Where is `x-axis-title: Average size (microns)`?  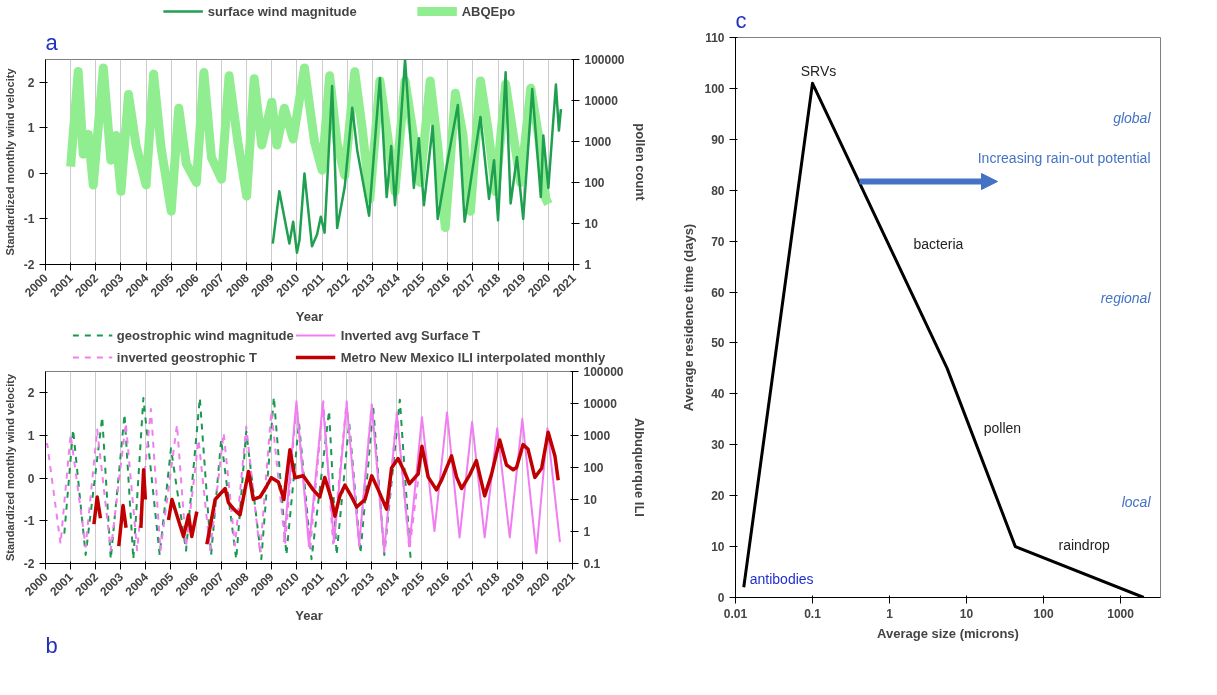 x-axis-title: Average size (microns) is located at coordinates (948, 633).